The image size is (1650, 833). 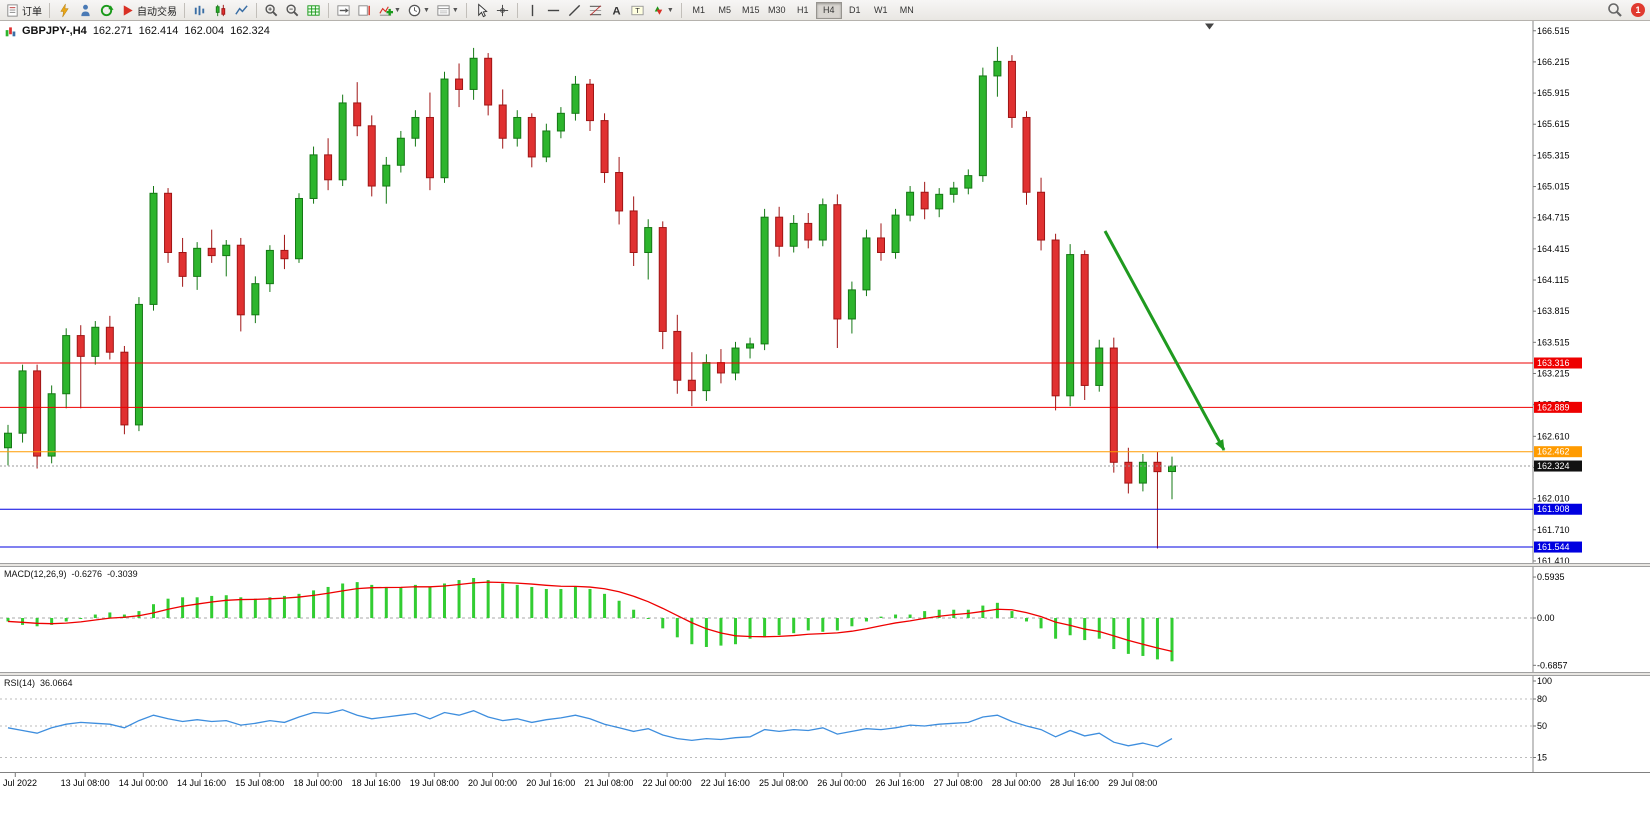 I want to click on svg-text: 21 Jul 08:00, so click(x=608, y=783).